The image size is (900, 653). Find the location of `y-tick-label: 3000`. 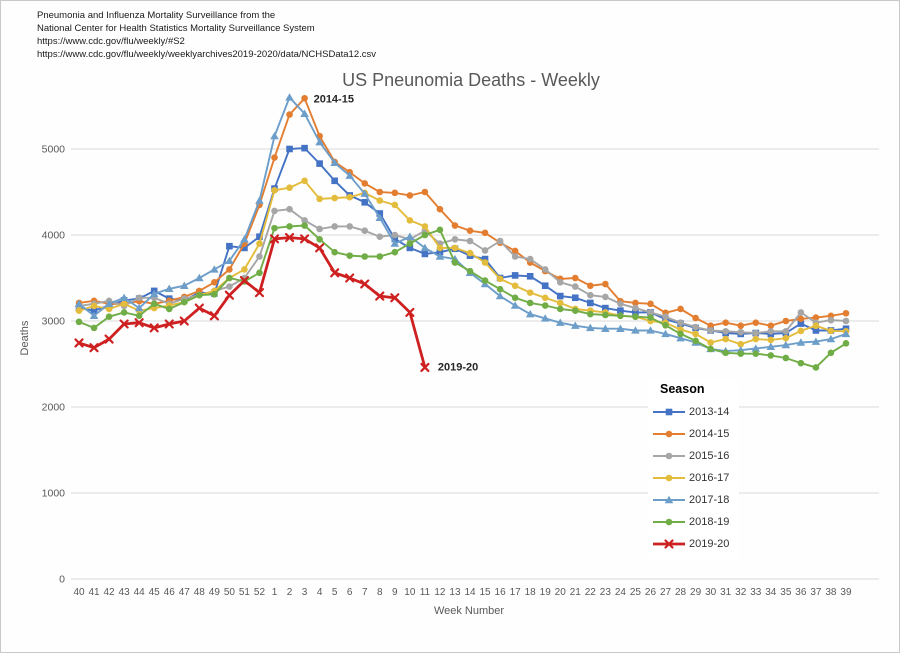

y-tick-label: 3000 is located at coordinates (54, 322).